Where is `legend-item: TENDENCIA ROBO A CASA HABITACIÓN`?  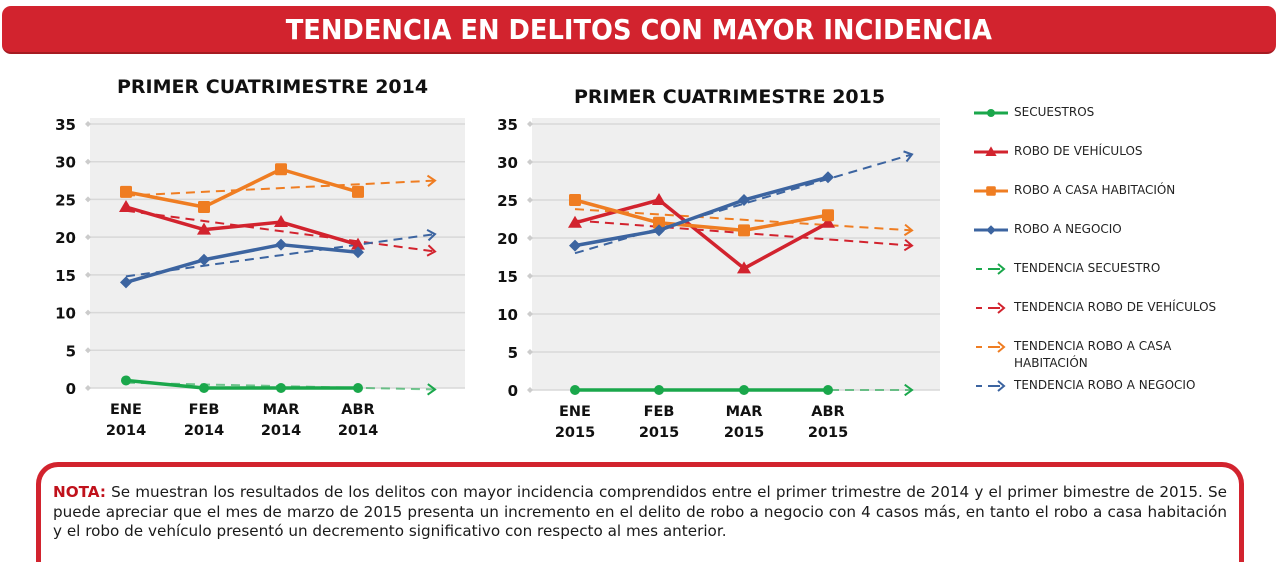
legend-item: TENDENCIA ROBO A CASA HABITACIÓN is located at coordinates (1083, 355).